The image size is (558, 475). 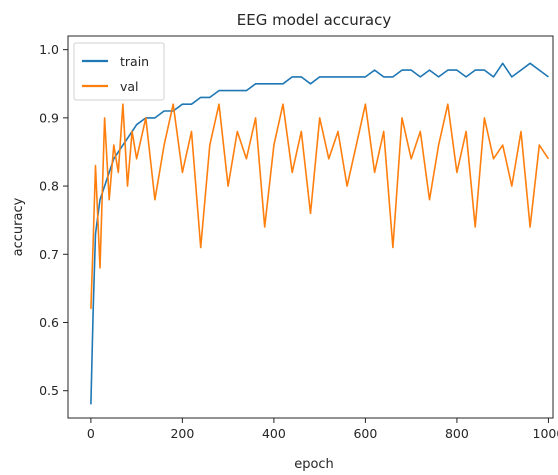 What do you see at coordinates (49, 390) in the screenshot?
I see `y-tick-label: 0.5` at bounding box center [49, 390].